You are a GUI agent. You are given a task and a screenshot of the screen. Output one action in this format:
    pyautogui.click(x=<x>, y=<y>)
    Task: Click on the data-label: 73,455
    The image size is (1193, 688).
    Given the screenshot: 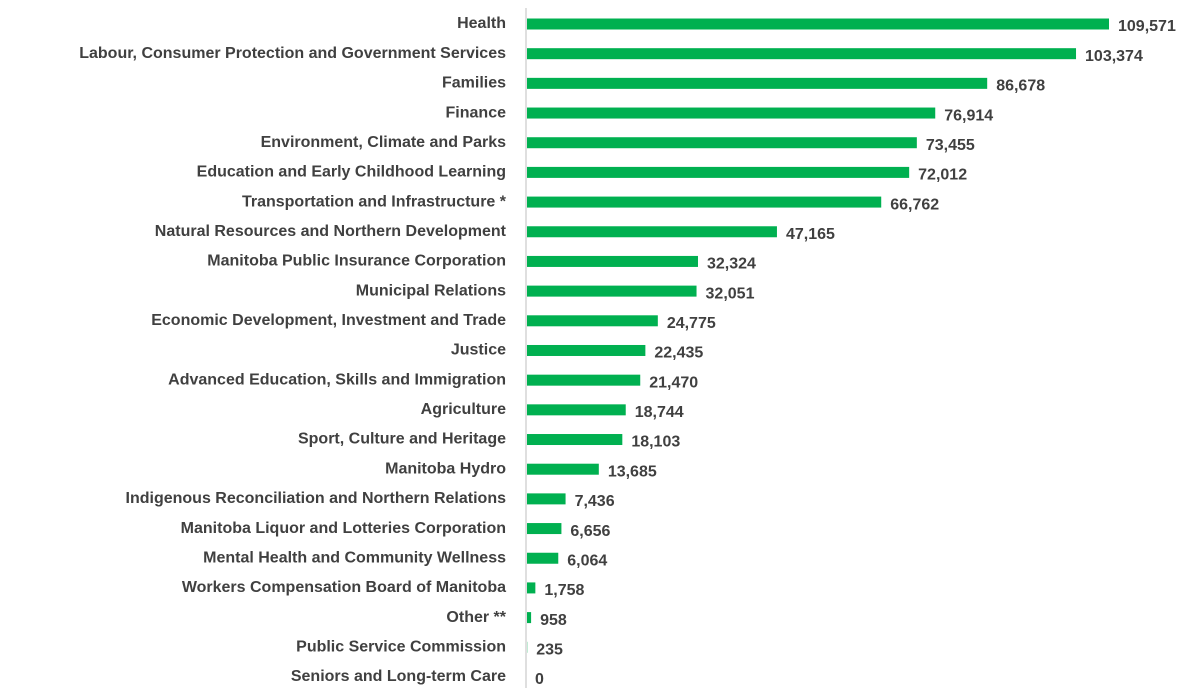 What is the action you would take?
    pyautogui.click(x=950, y=145)
    